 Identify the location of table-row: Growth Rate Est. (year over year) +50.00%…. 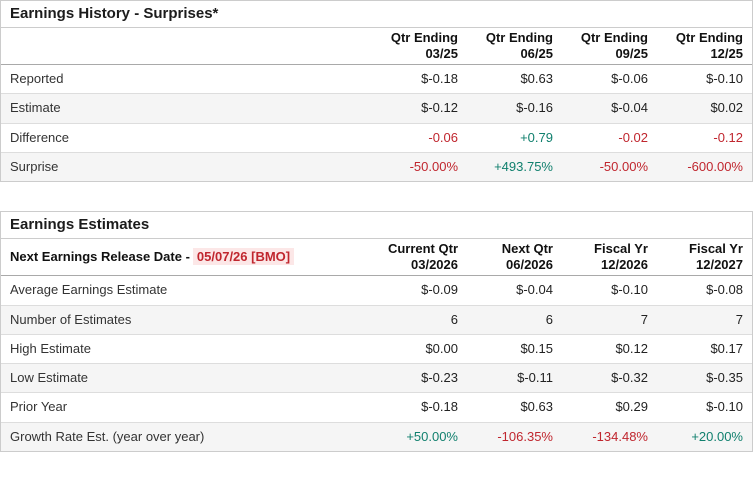
(376, 436).